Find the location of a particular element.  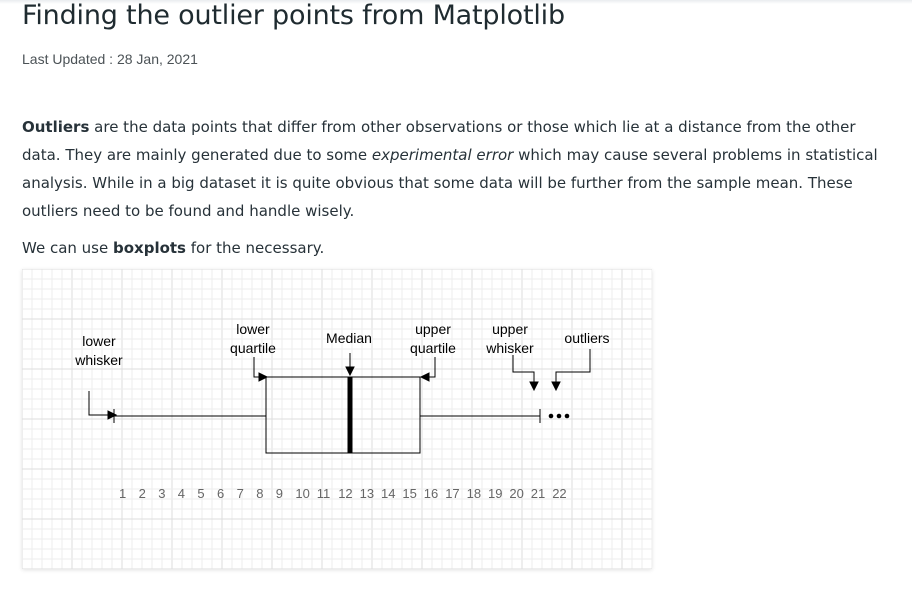

boxplot-shape is located at coordinates (327, 415).